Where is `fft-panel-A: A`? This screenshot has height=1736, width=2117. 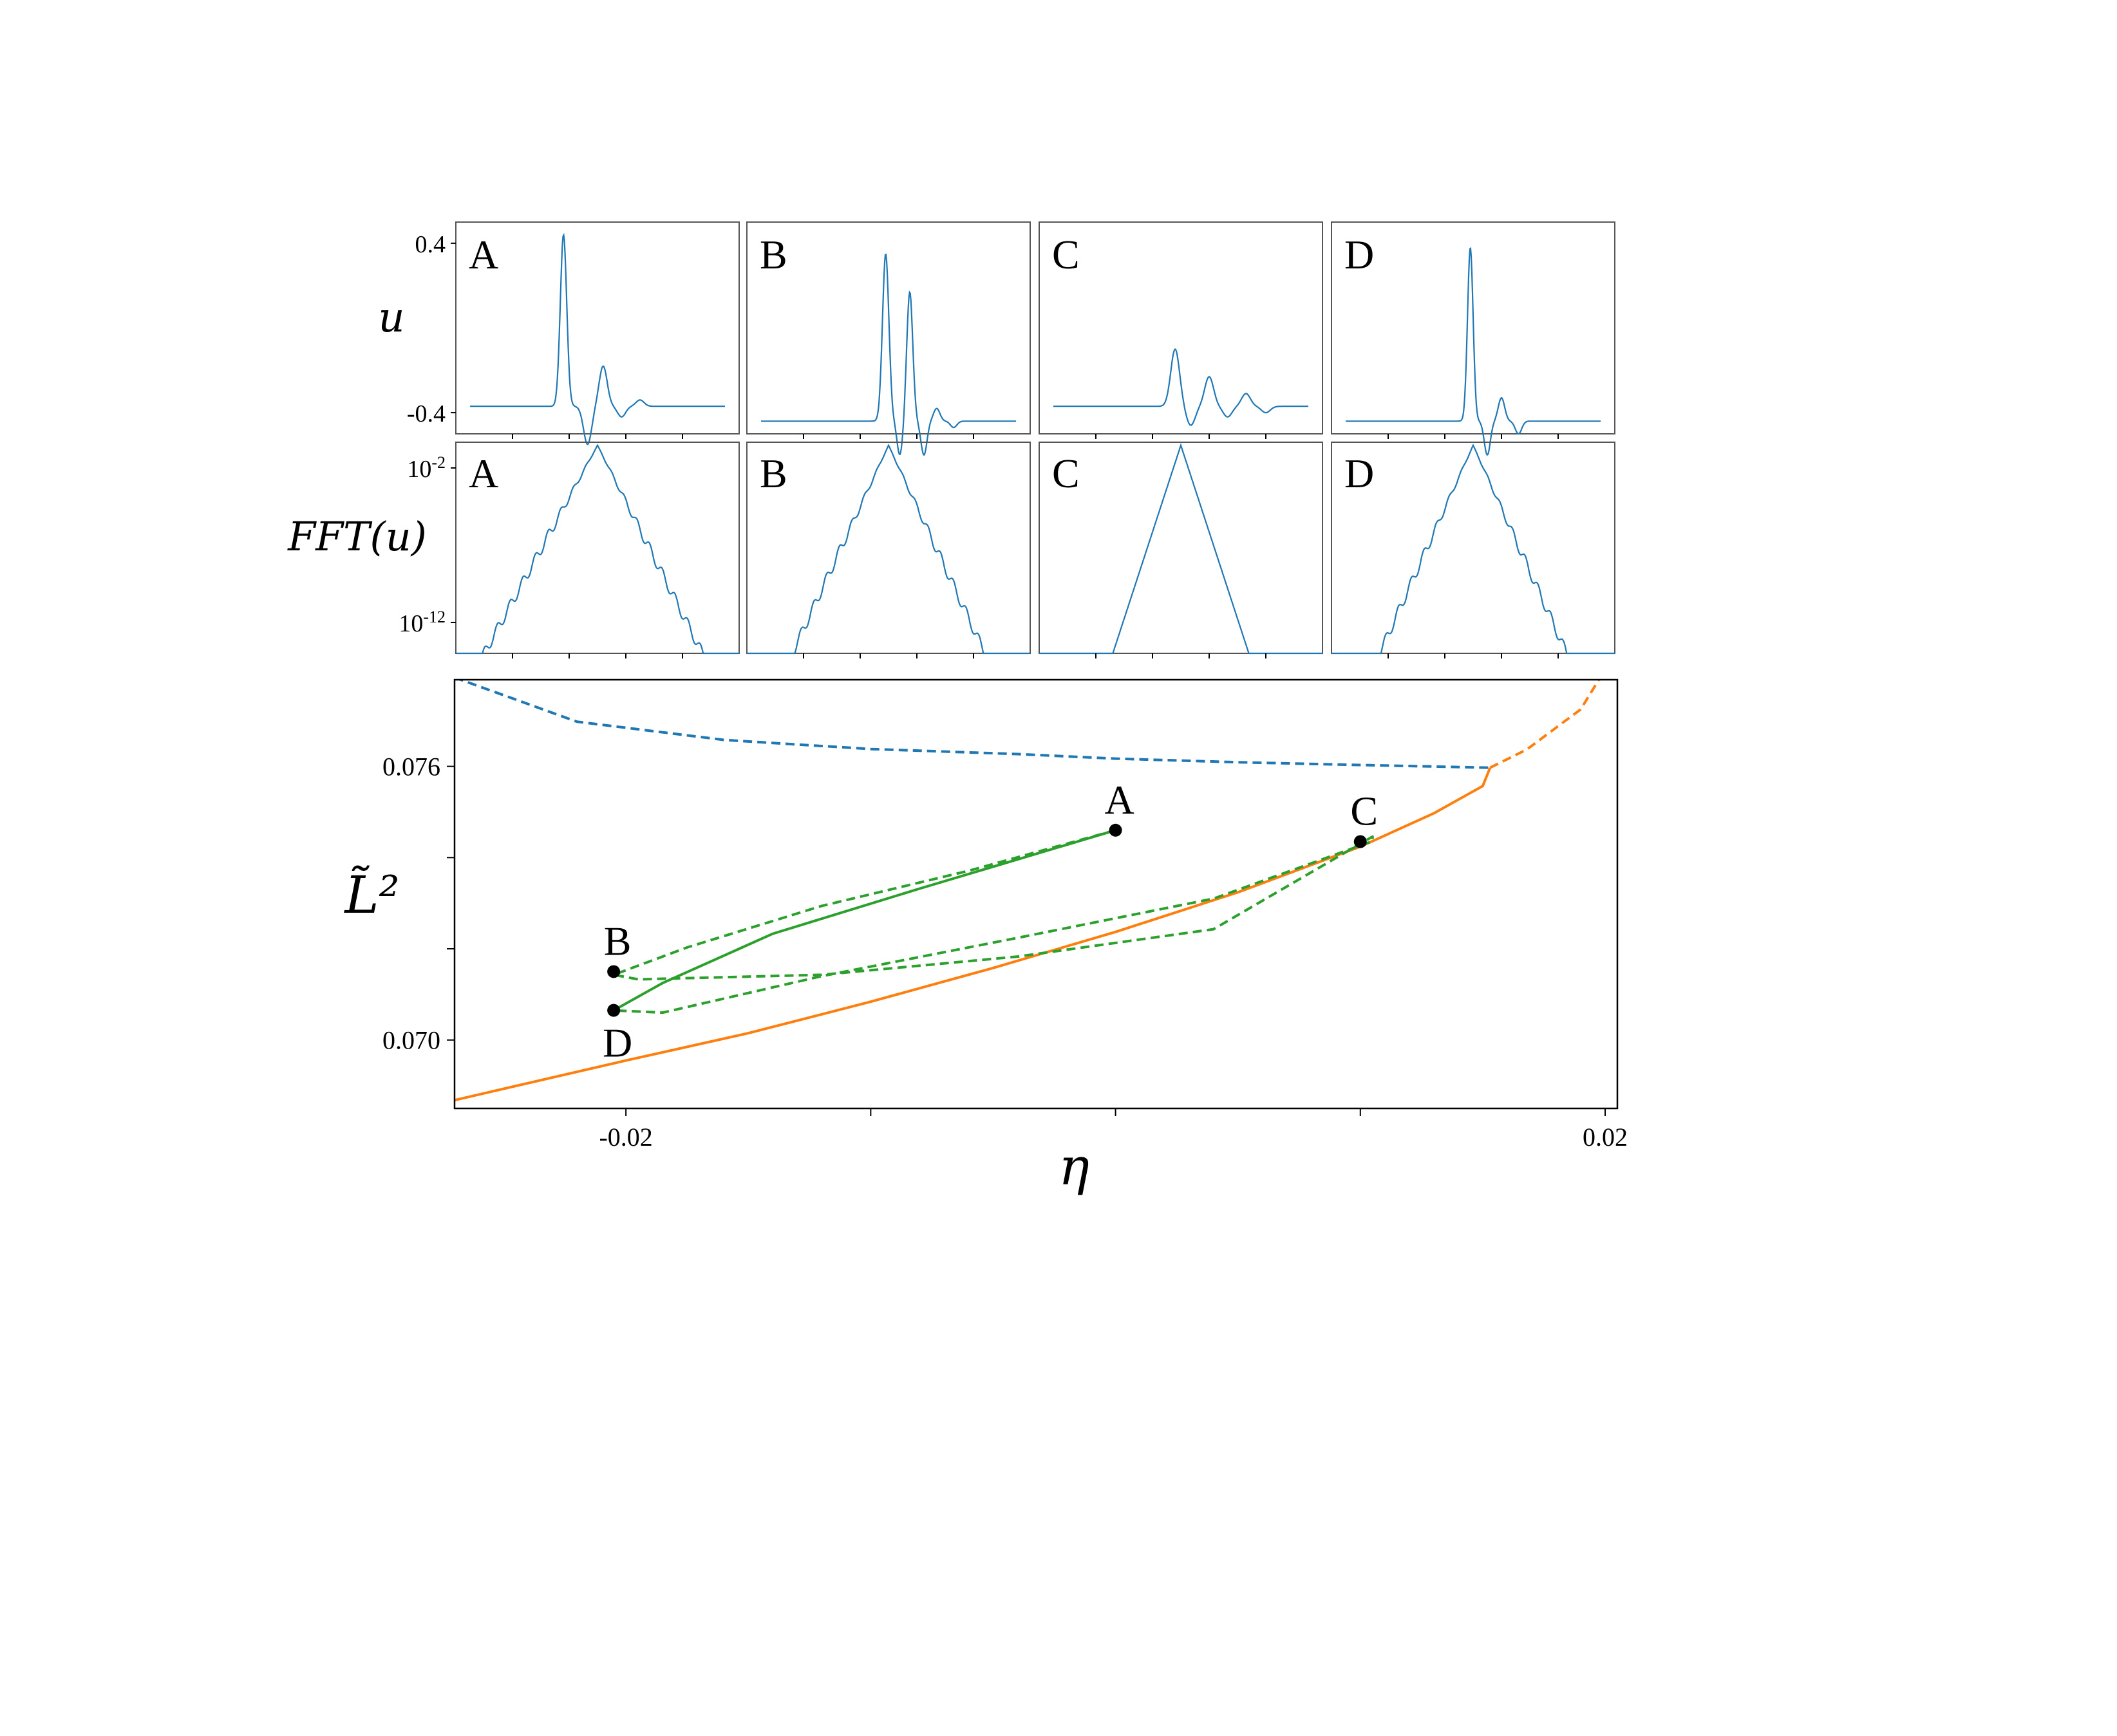 fft-panel-A: A is located at coordinates (597, 550).